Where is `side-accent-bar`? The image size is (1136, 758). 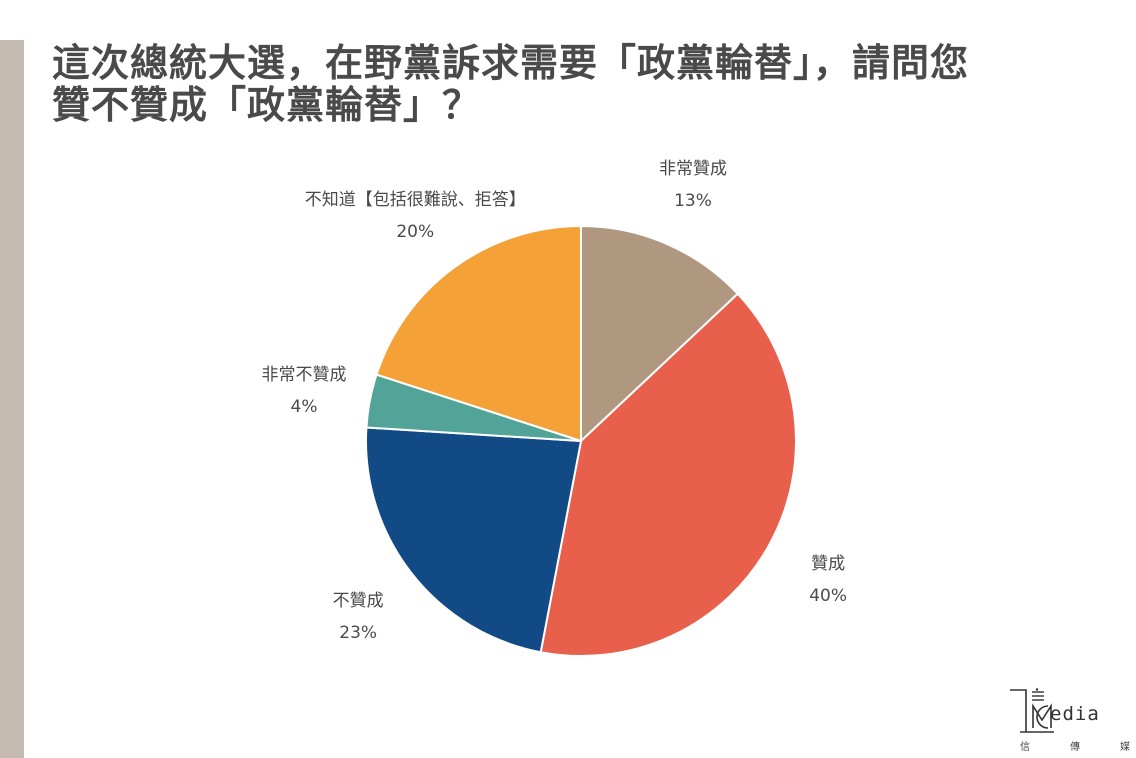
side-accent-bar is located at coordinates (12, 399).